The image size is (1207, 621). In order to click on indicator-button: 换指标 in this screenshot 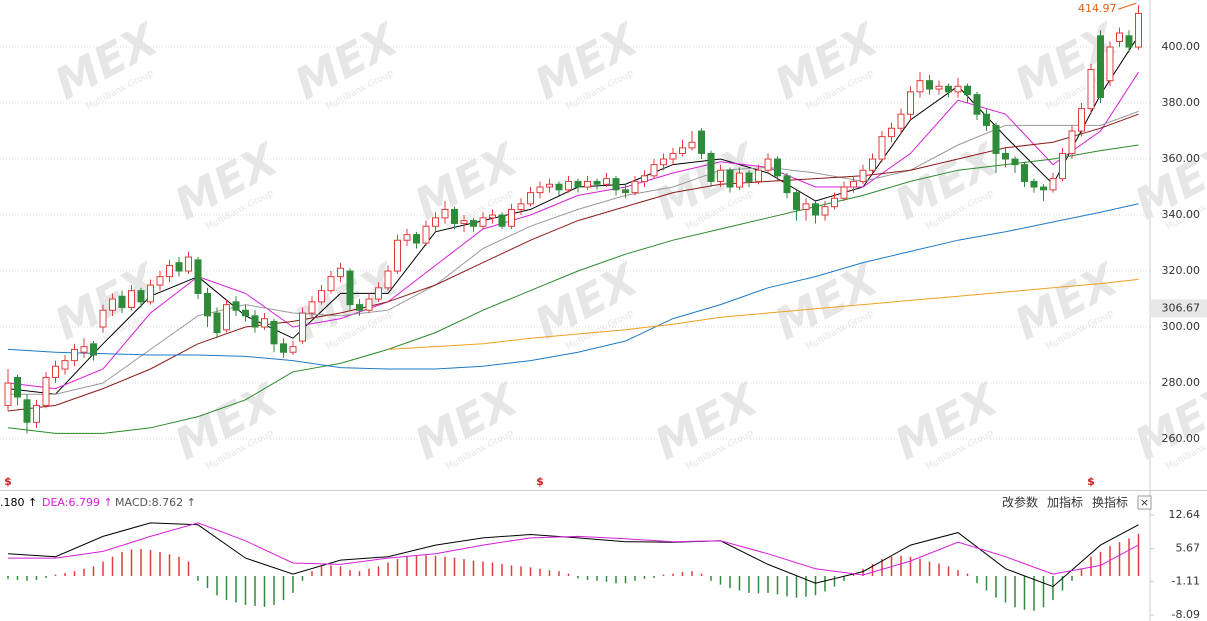, I will do `click(1110, 502)`.